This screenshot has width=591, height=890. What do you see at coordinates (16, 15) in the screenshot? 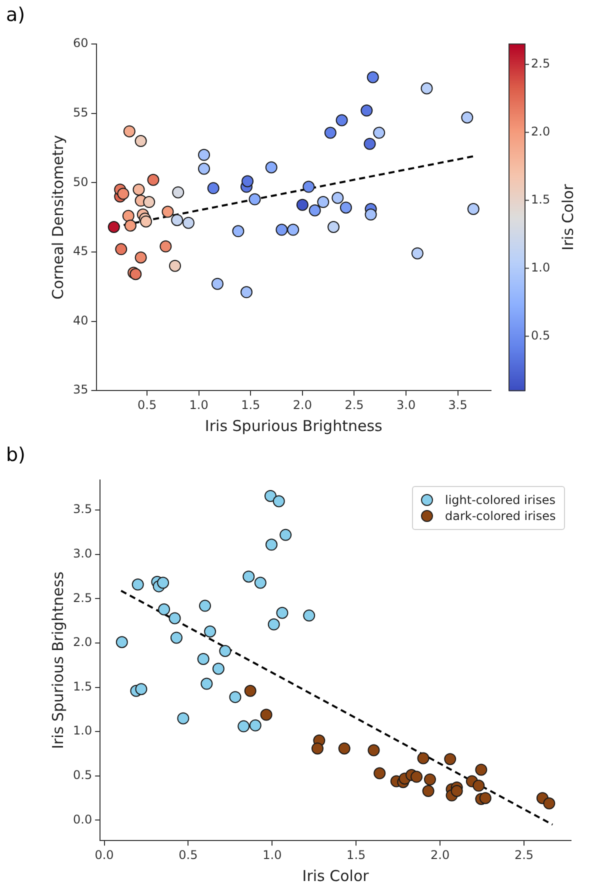
I see `text: a)` at bounding box center [16, 15].